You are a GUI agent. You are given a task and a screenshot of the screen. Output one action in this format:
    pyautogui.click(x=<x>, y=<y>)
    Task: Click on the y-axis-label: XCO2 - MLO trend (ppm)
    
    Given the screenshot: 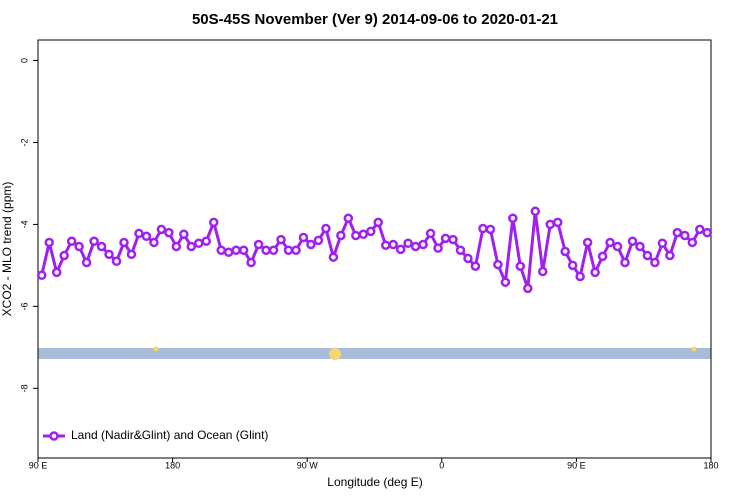 What is the action you would take?
    pyautogui.click(x=7, y=249)
    